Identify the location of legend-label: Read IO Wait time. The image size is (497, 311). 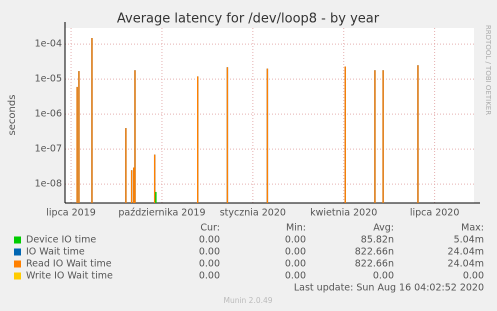
(69, 264).